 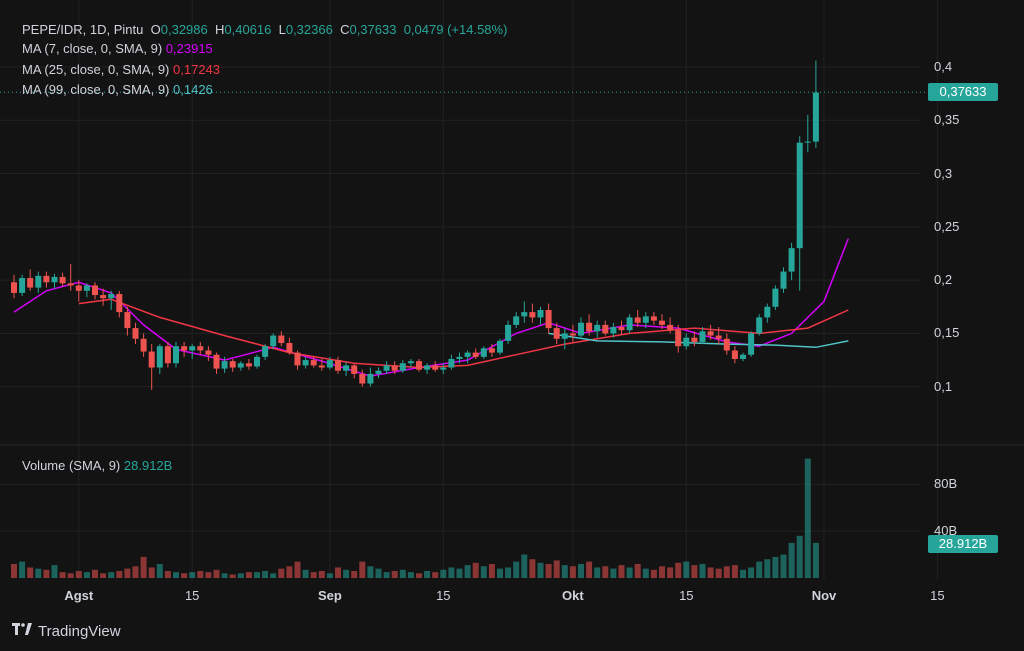 I want to click on time-tick-label: Nov, so click(x=824, y=595).